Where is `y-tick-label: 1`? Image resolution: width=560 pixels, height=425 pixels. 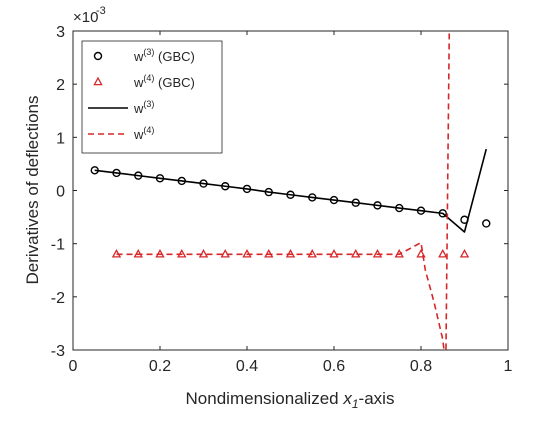 y-tick-label: 1 is located at coordinates (60, 138).